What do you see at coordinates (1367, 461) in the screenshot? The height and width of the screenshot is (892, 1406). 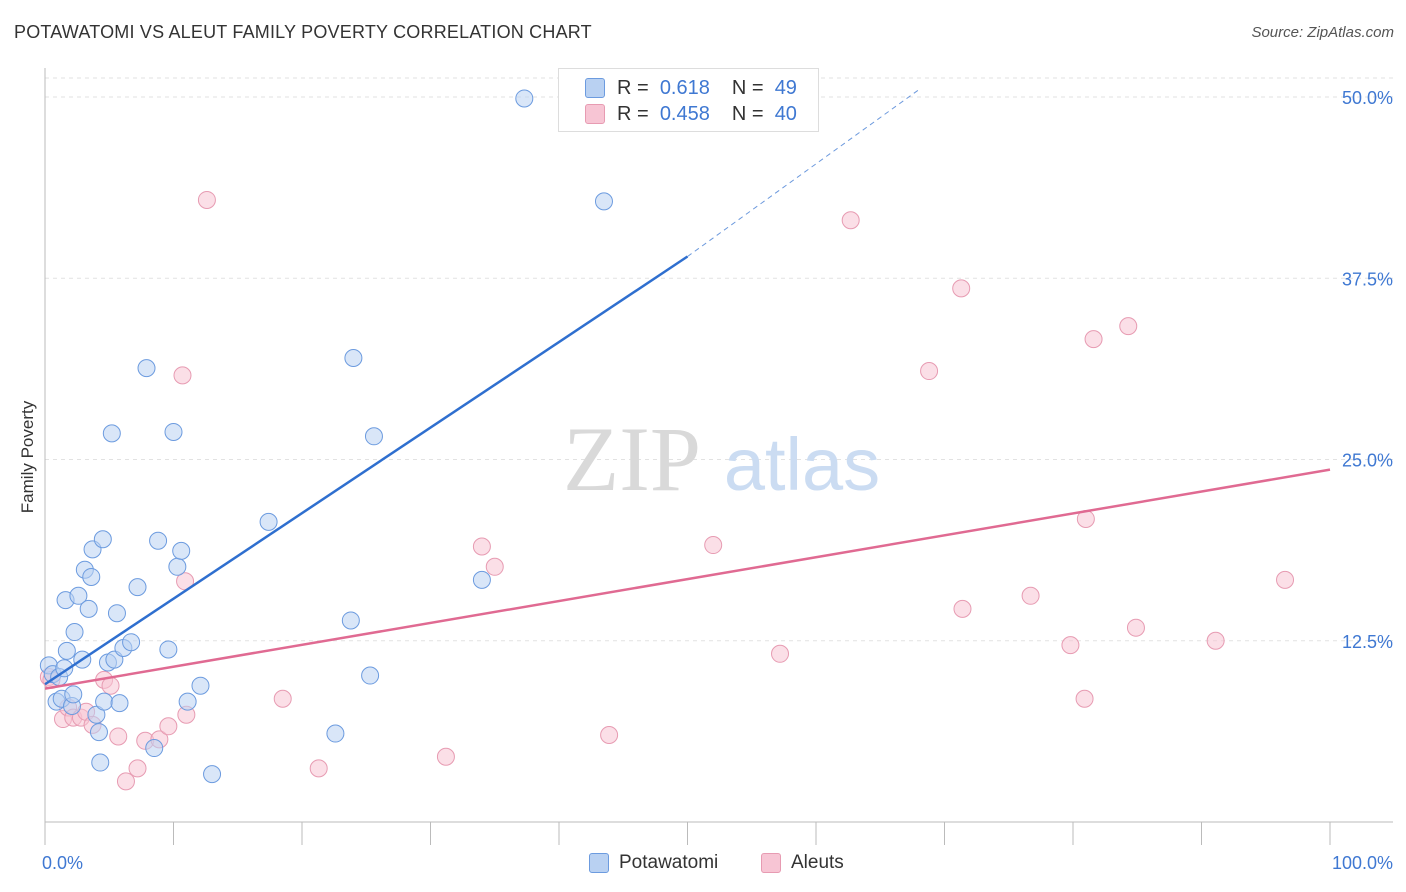 I see `y-tick-label: 25.0%` at bounding box center [1367, 461].